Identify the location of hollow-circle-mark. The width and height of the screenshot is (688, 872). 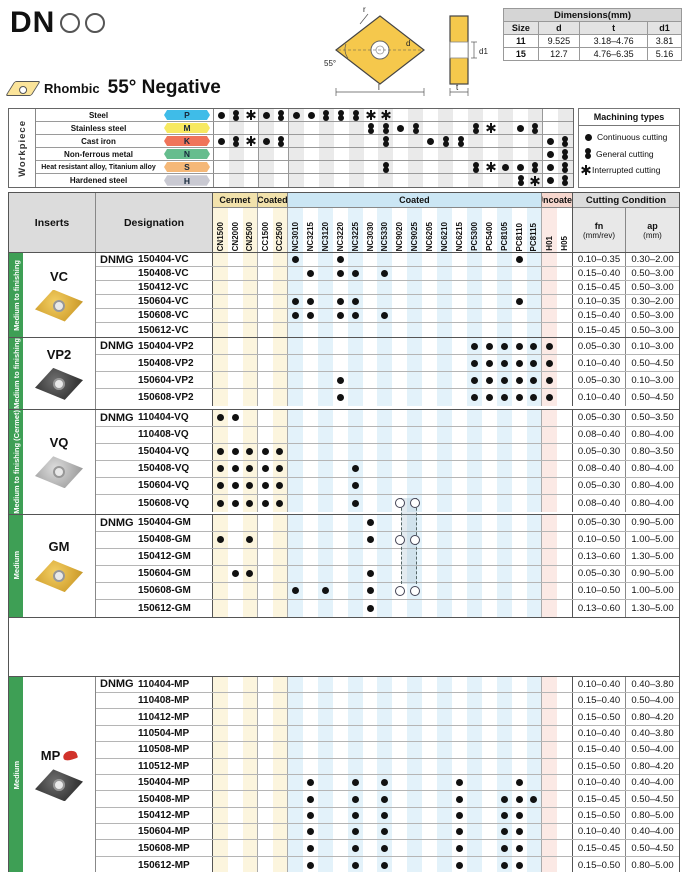
(414, 590).